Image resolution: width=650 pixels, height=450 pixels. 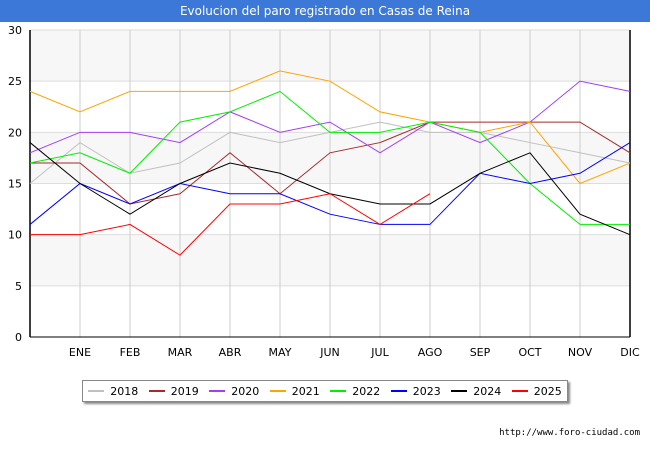 What do you see at coordinates (325, 391) in the screenshot?
I see `chart-legend: 2018 2019 2020 2021 2022 2023 2024 2025` at bounding box center [325, 391].